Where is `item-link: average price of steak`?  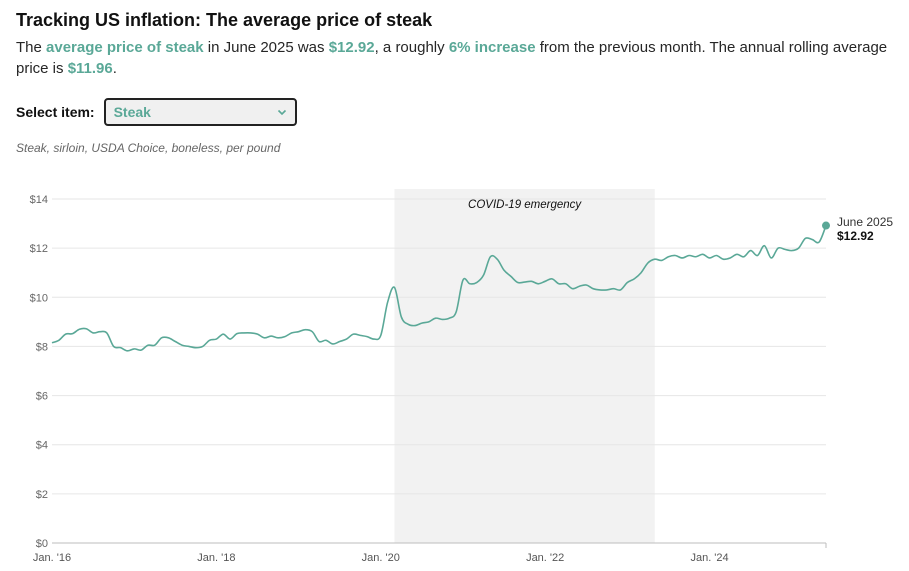 item-link: average price of steak is located at coordinates (125, 47).